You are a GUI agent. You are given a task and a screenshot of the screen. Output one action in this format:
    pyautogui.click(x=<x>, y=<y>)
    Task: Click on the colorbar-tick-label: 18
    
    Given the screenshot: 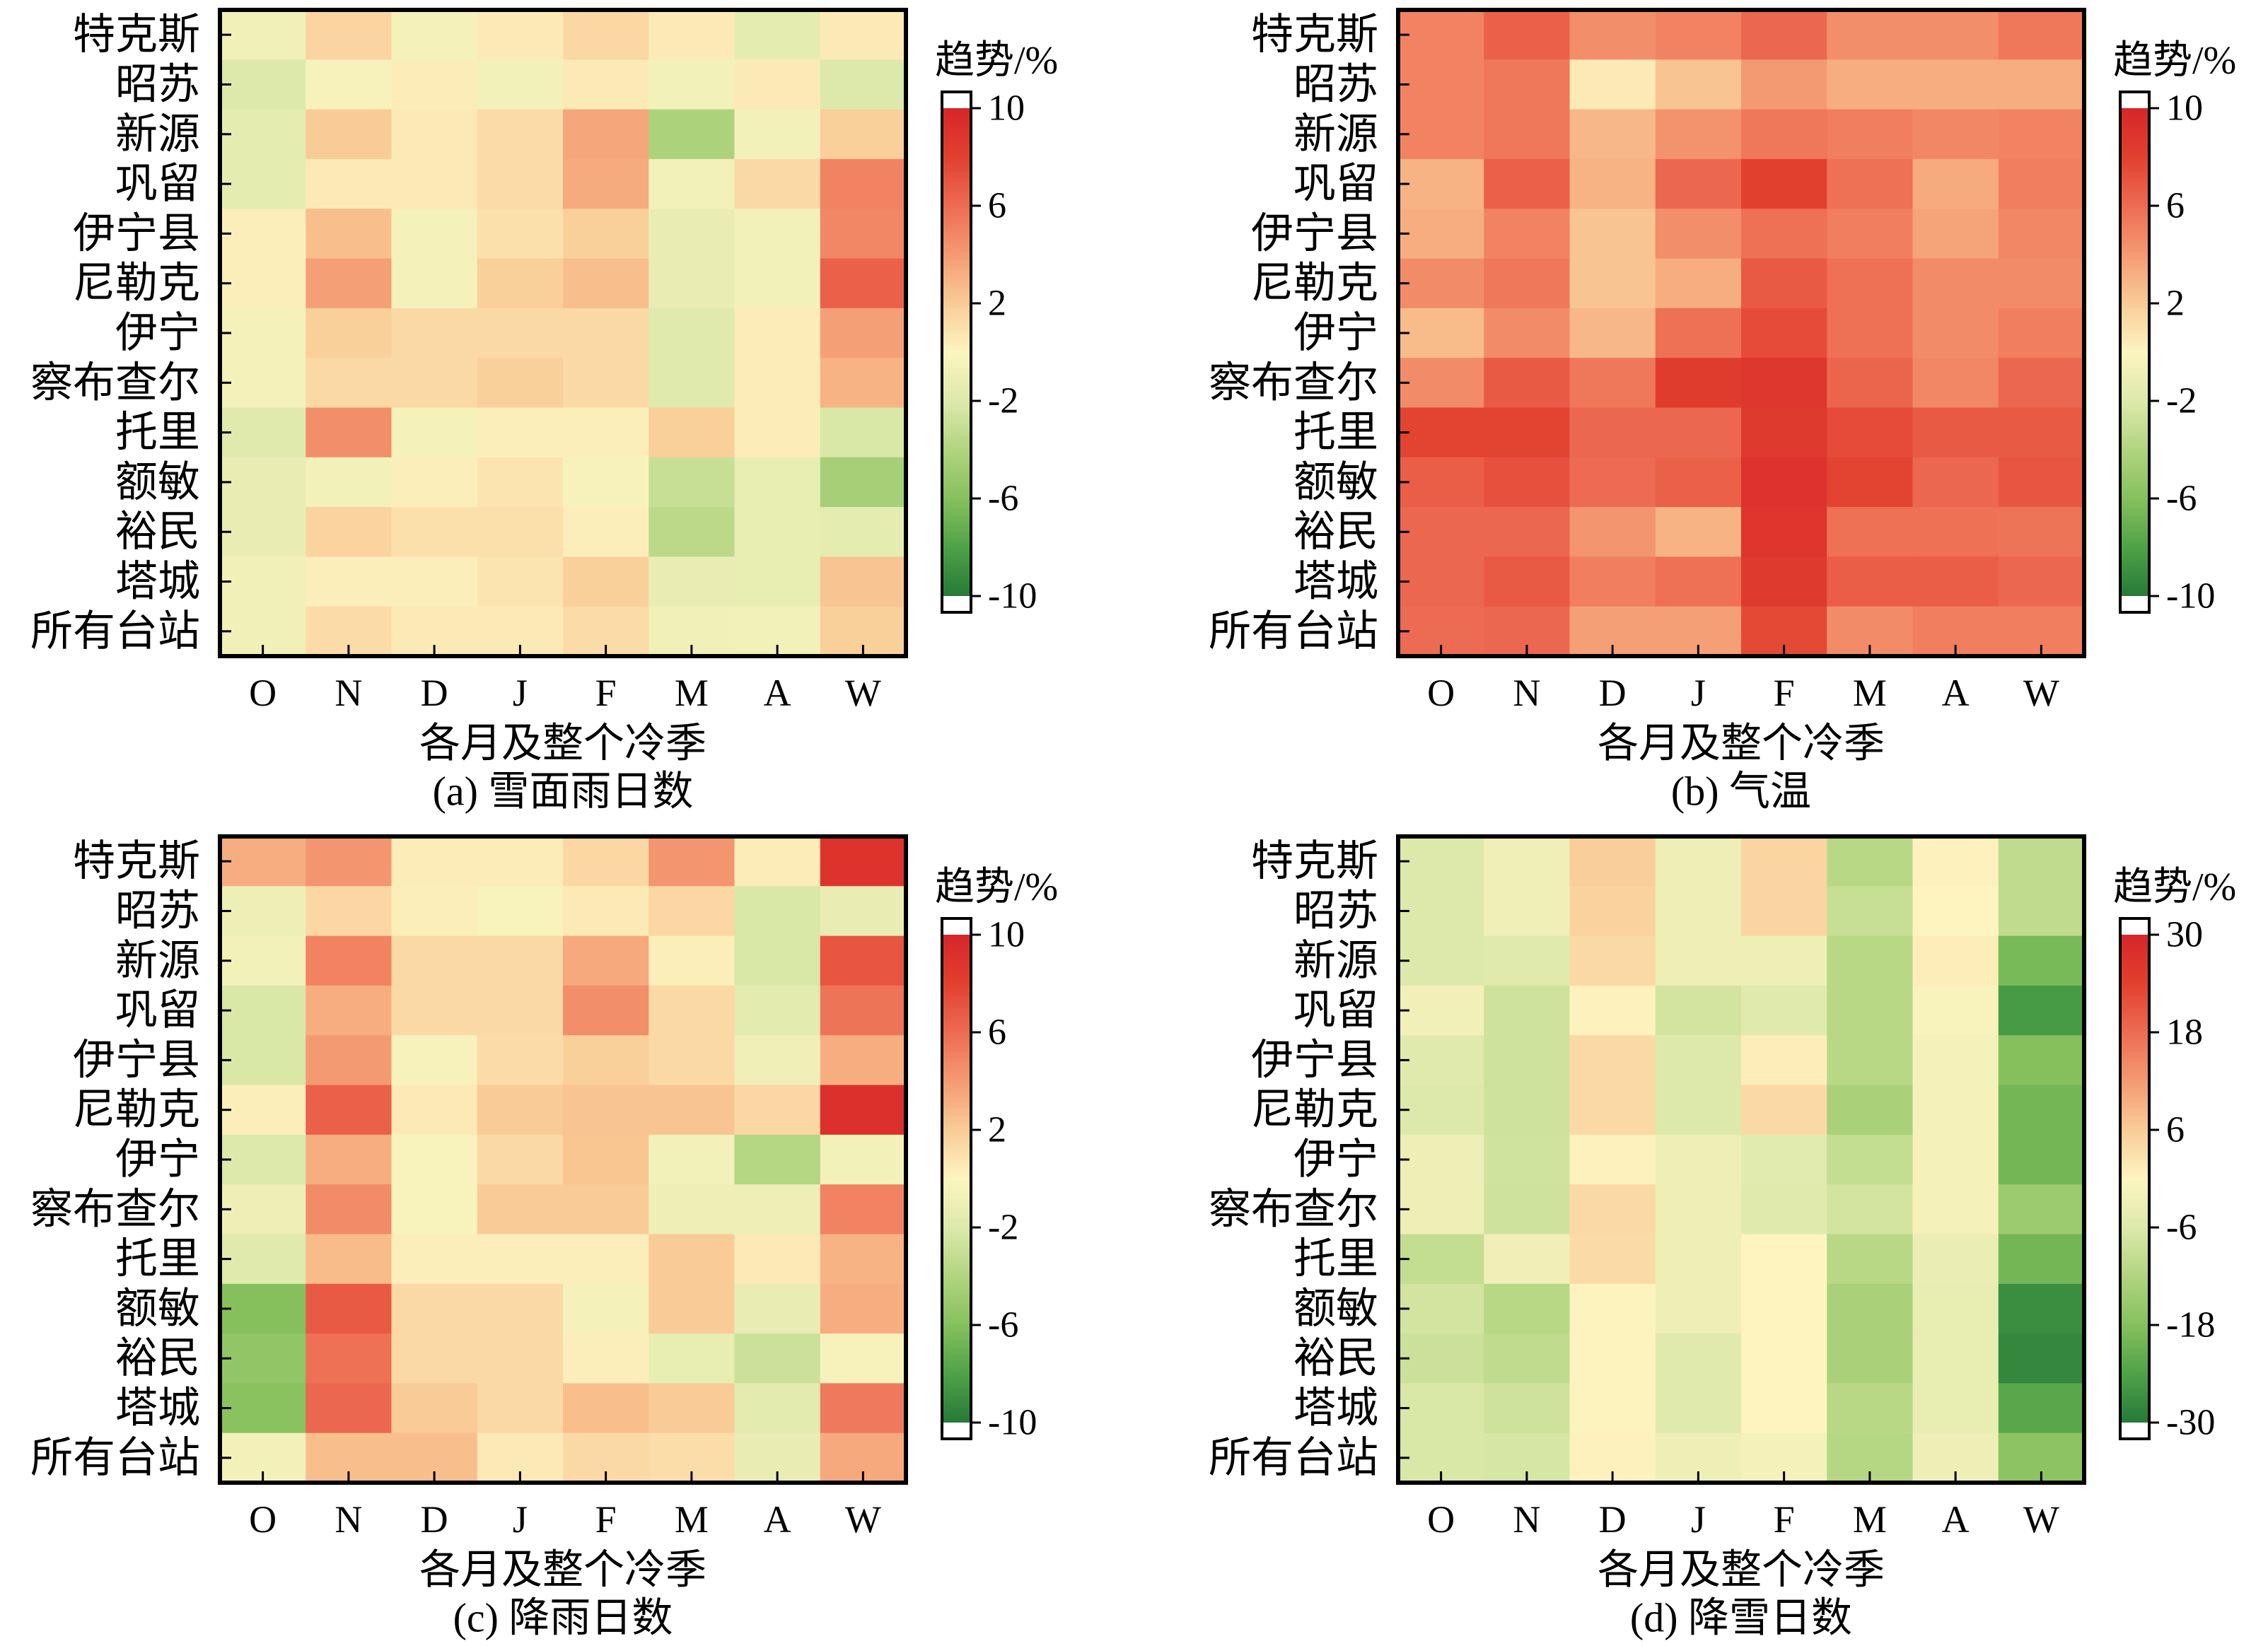 What is the action you would take?
    pyautogui.click(x=2184, y=1032)
    